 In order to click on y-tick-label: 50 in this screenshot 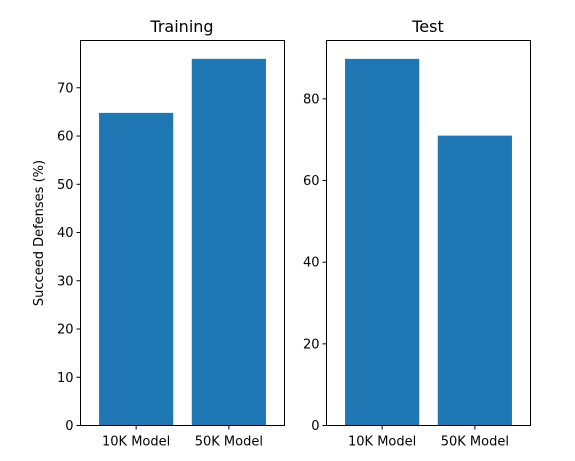, I will do `click(65, 185)`.